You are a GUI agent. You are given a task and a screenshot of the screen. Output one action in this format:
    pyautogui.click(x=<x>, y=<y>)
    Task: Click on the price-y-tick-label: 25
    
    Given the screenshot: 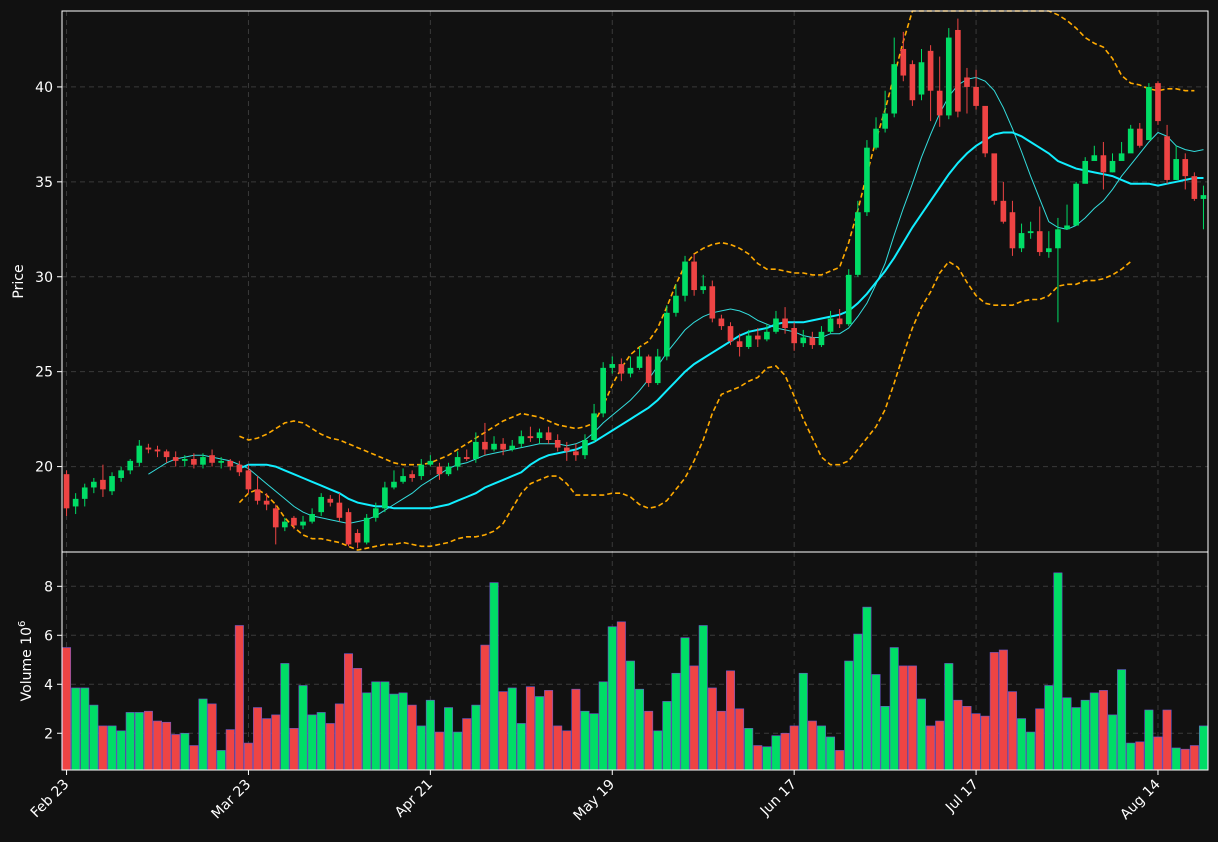 What is the action you would take?
    pyautogui.click(x=44, y=373)
    